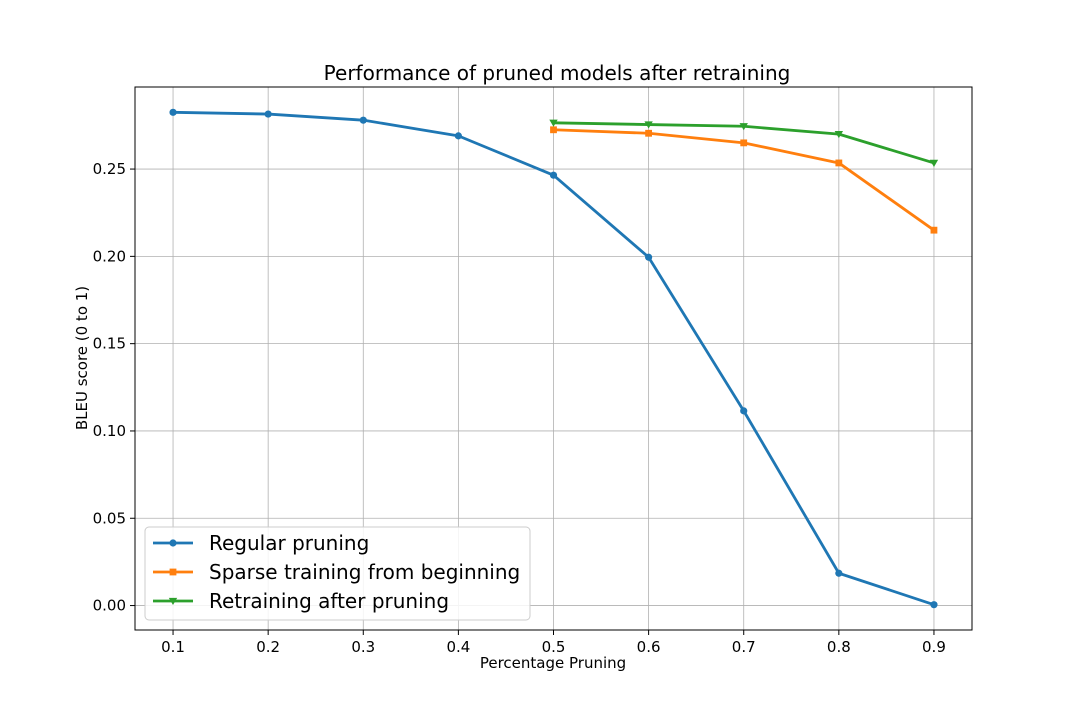 Image resolution: width=1080 pixels, height=720 pixels. I want to click on legend-item: Retraining after pruning, so click(301, 601).